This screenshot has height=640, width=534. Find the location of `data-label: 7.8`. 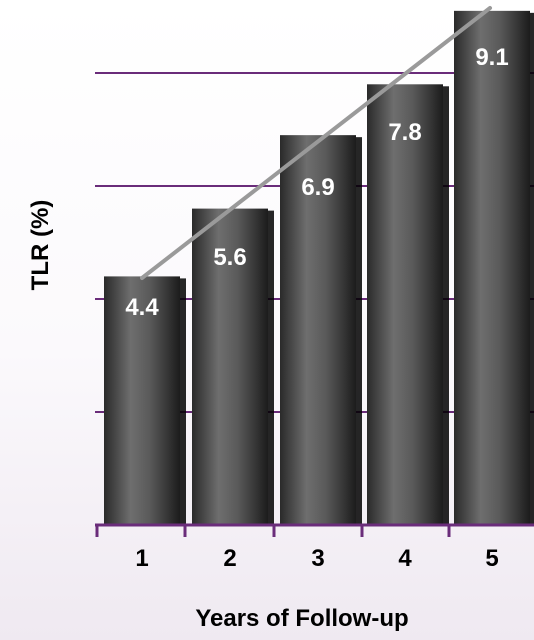

data-label: 7.8 is located at coordinates (404, 132).